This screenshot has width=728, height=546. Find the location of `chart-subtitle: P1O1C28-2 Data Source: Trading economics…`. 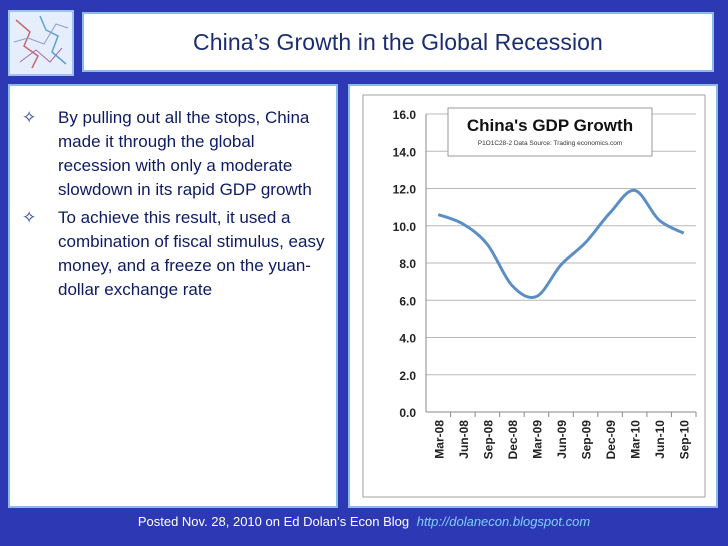

chart-subtitle: P1O1C28-2 Data Source: Trading economics… is located at coordinates (550, 143).